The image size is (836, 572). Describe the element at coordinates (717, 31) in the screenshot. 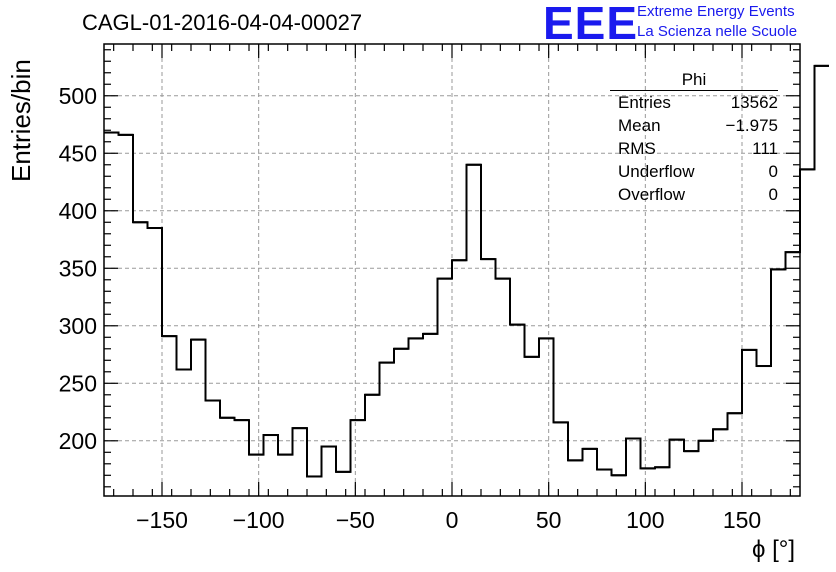

I see `logo-line-2: La Scienza nelle Scuole` at that location.